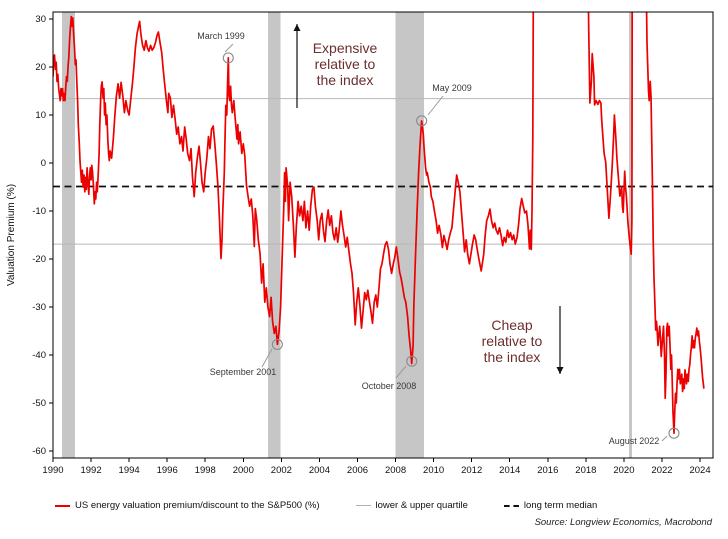 The width and height of the screenshot is (728, 539). Describe the element at coordinates (511, 505) in the screenshot. I see `dashed-line-swatch` at that location.